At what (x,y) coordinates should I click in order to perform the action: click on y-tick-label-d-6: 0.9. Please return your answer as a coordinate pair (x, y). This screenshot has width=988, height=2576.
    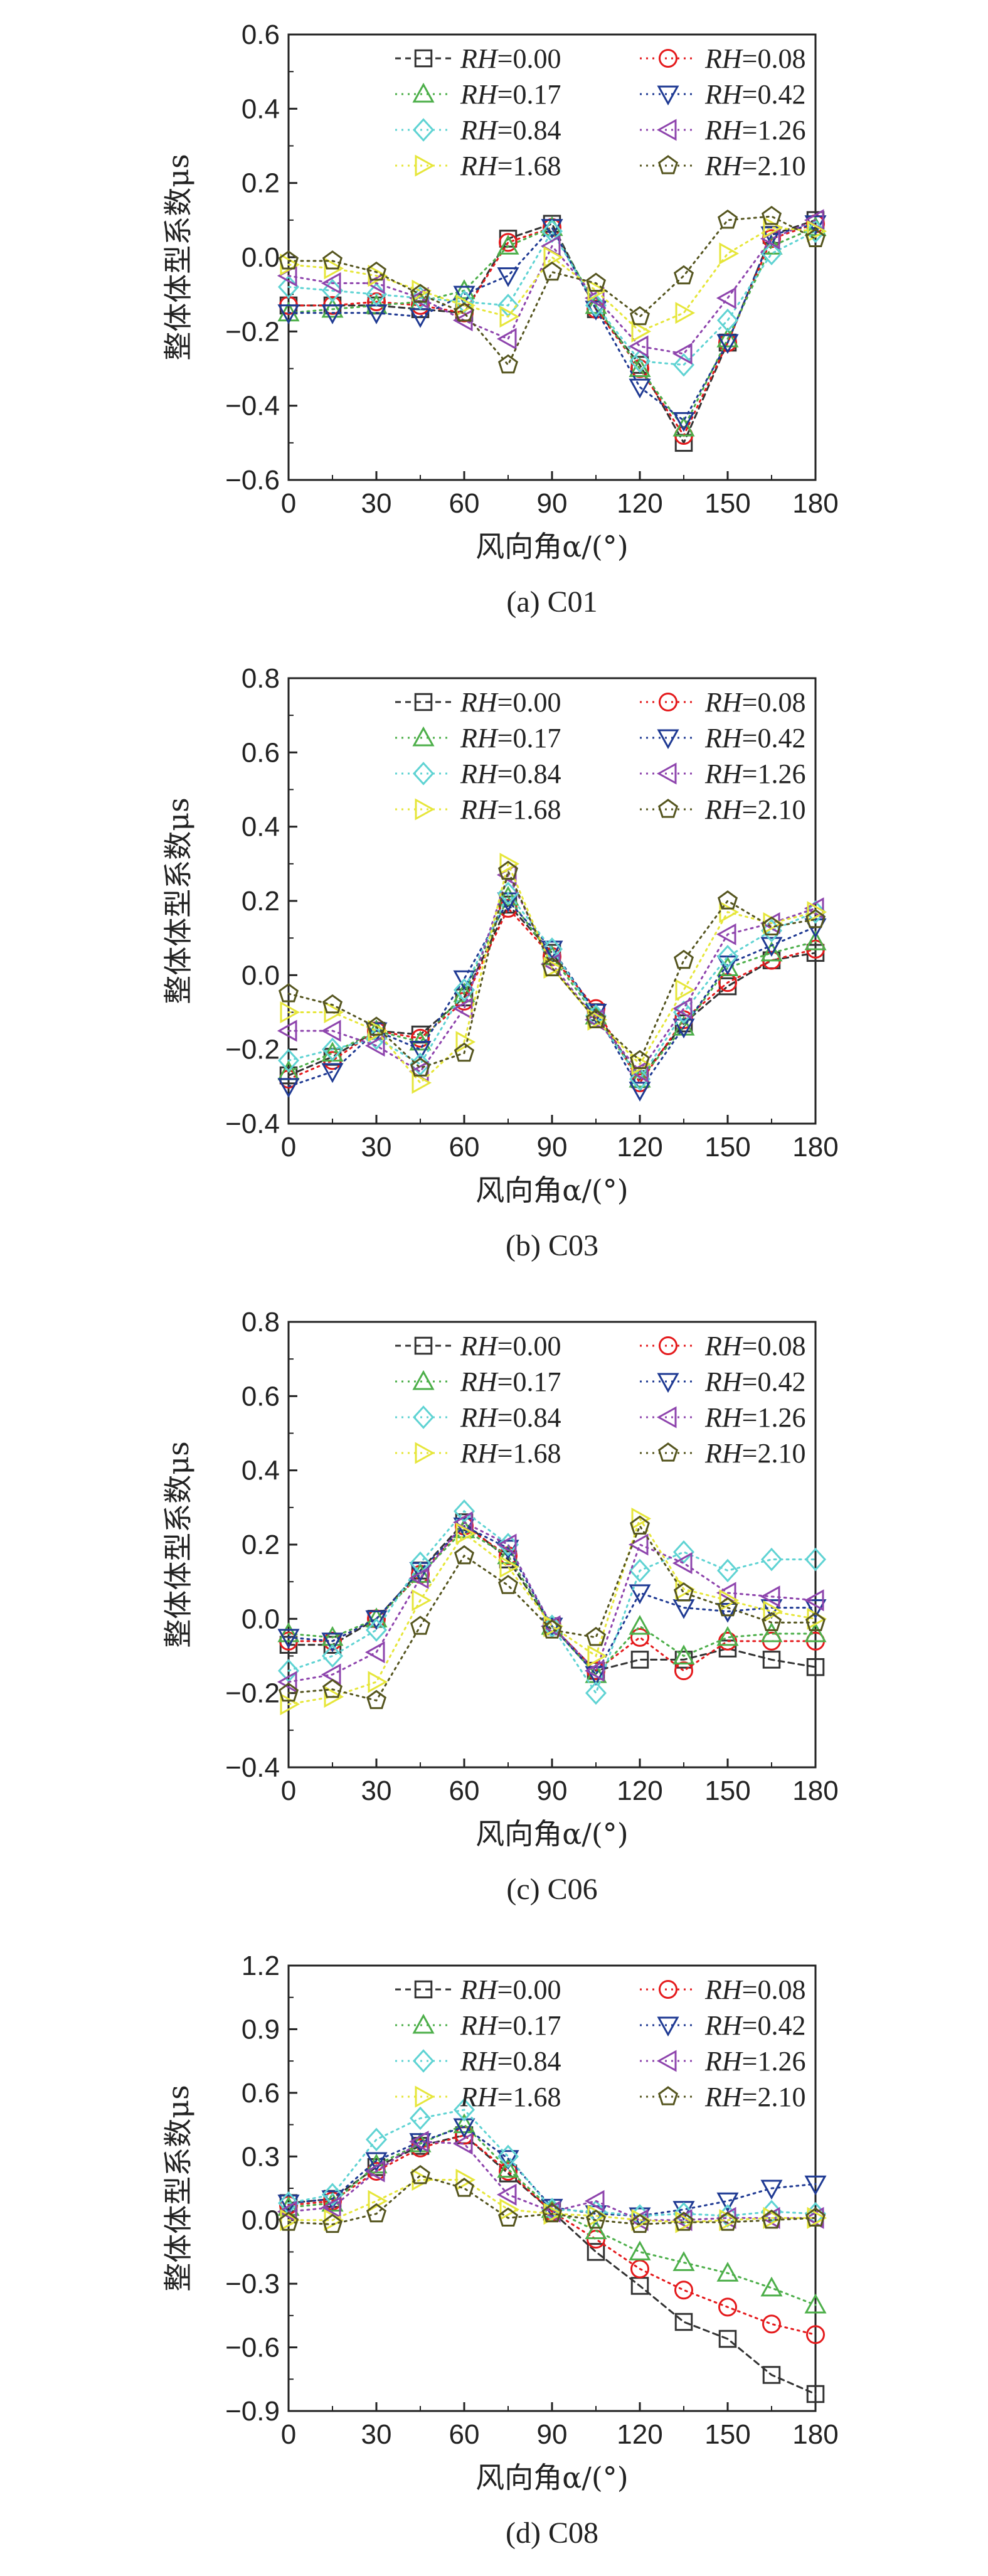
    Looking at the image, I should click on (261, 2029).